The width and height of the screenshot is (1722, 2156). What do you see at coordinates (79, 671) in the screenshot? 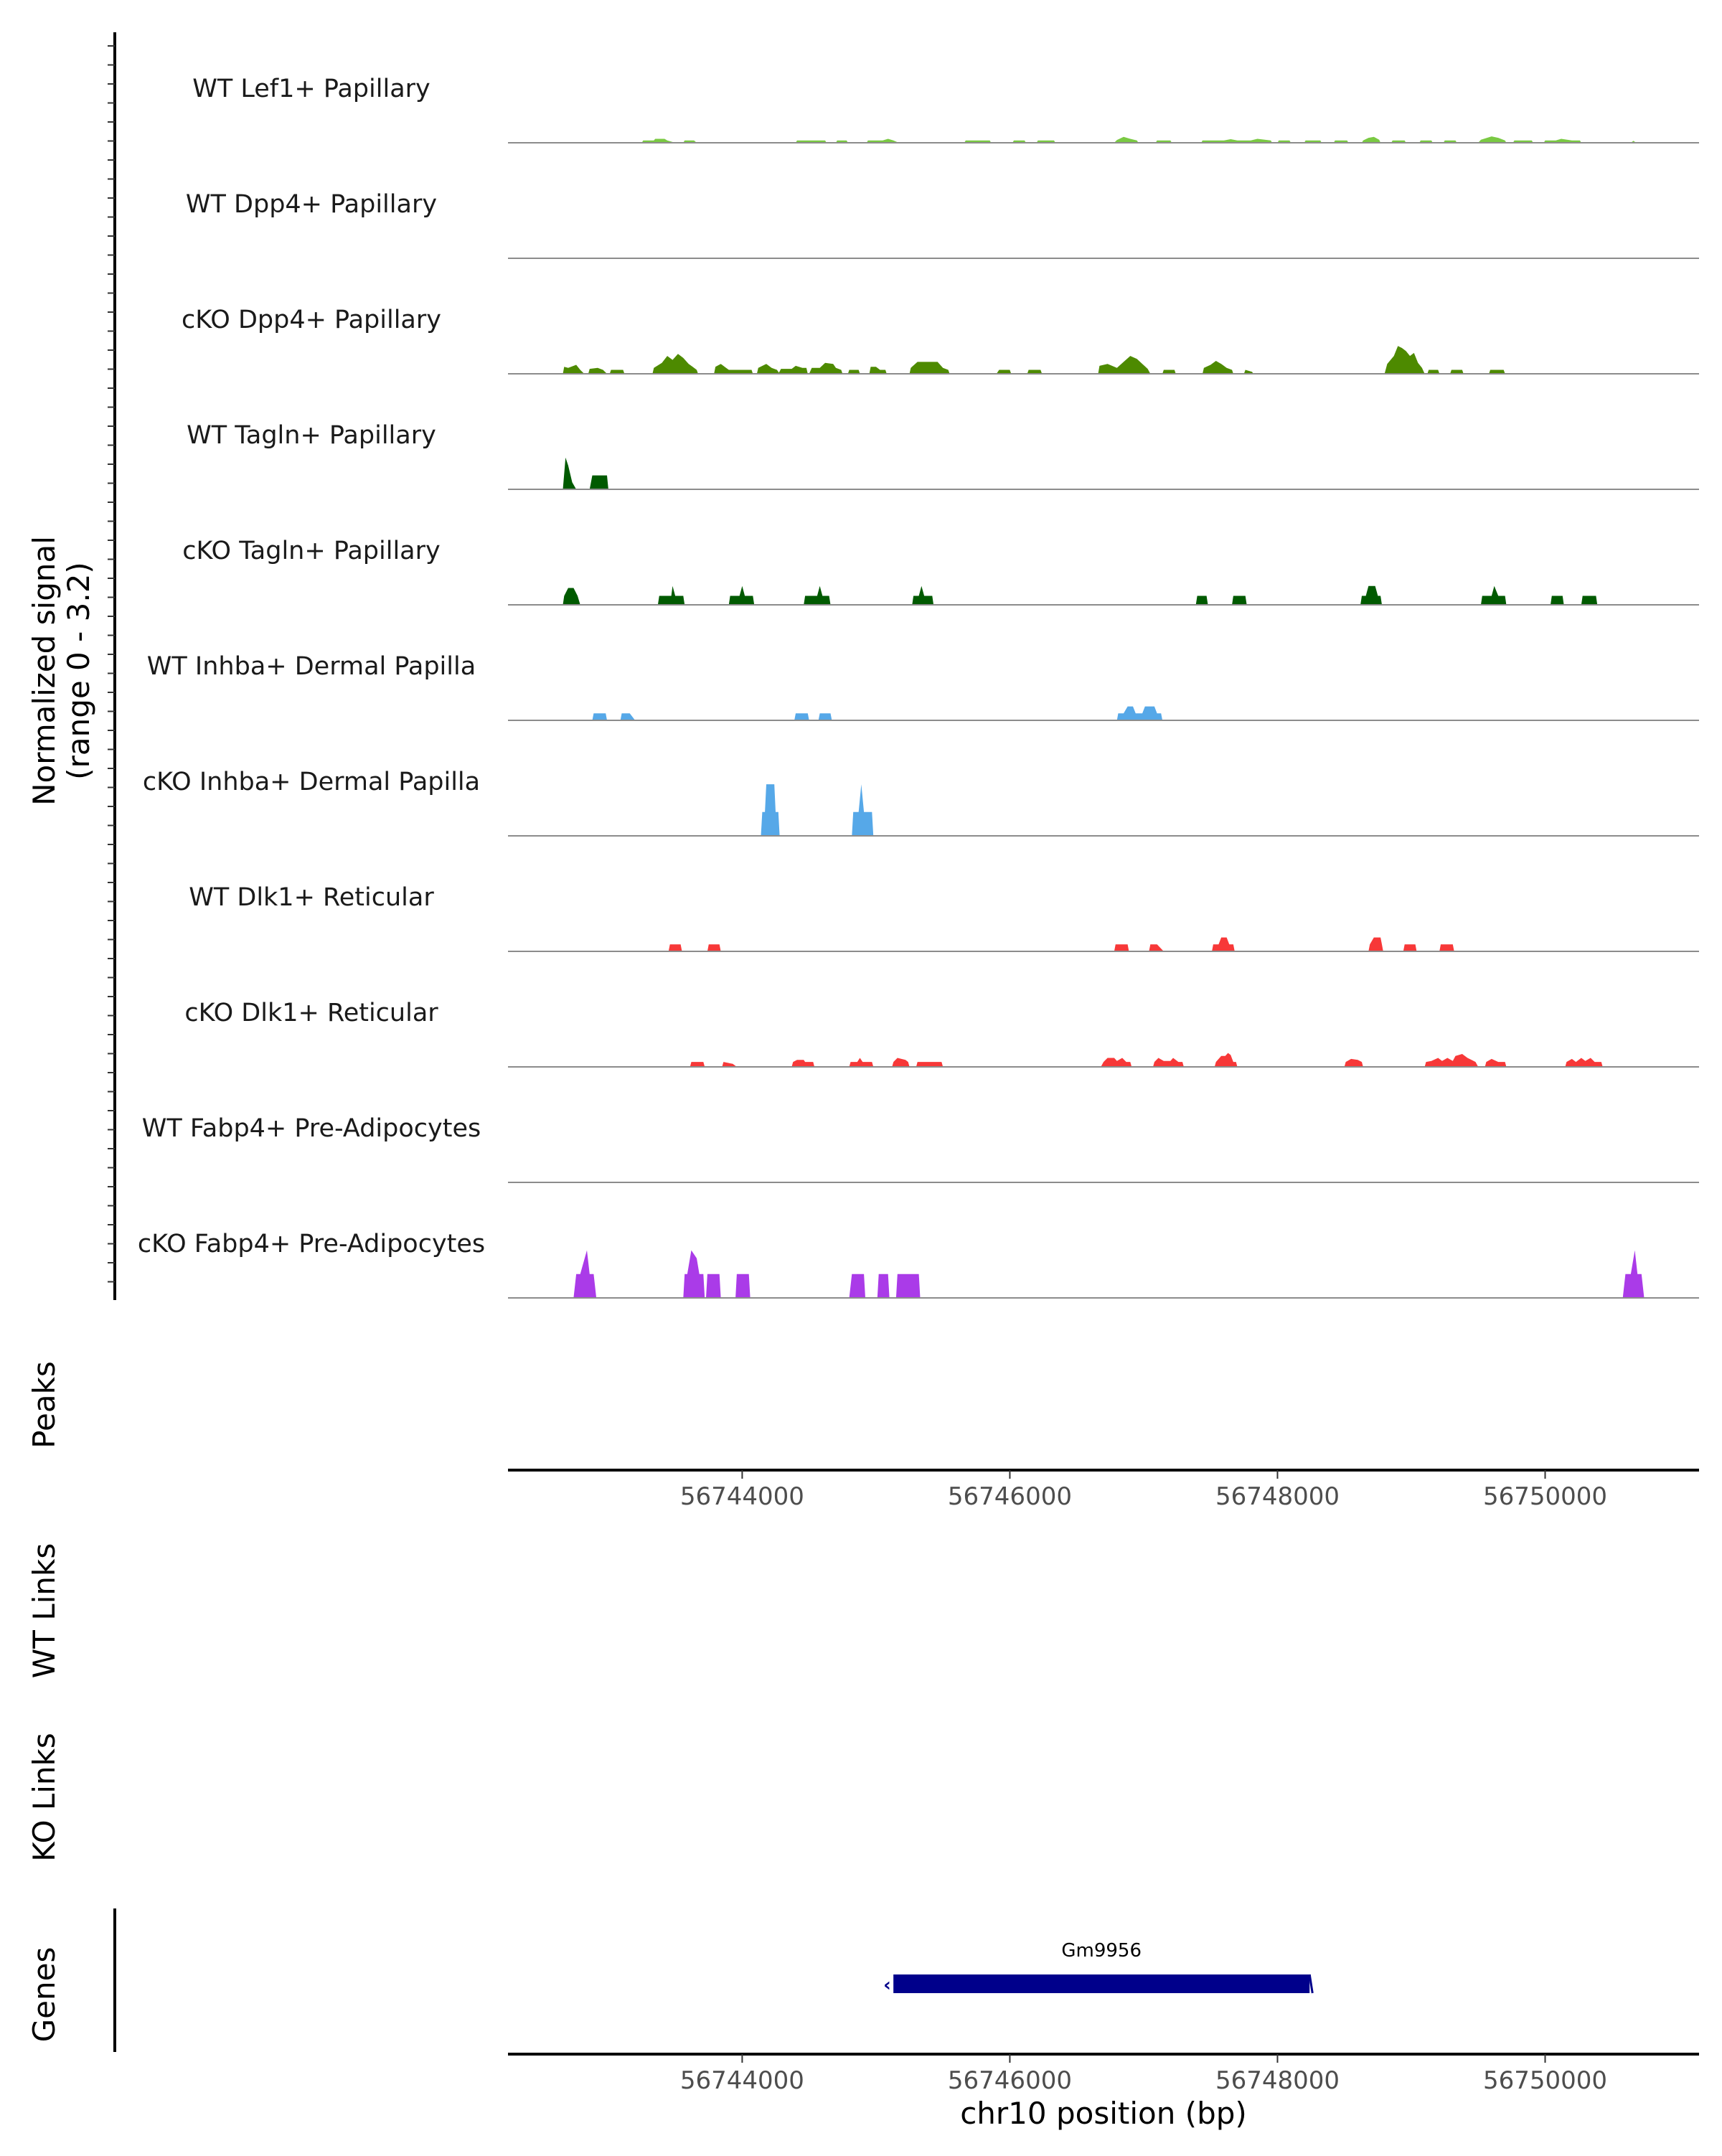
I see `y-axis-range-label: (range 0 - 3.2)` at bounding box center [79, 671].